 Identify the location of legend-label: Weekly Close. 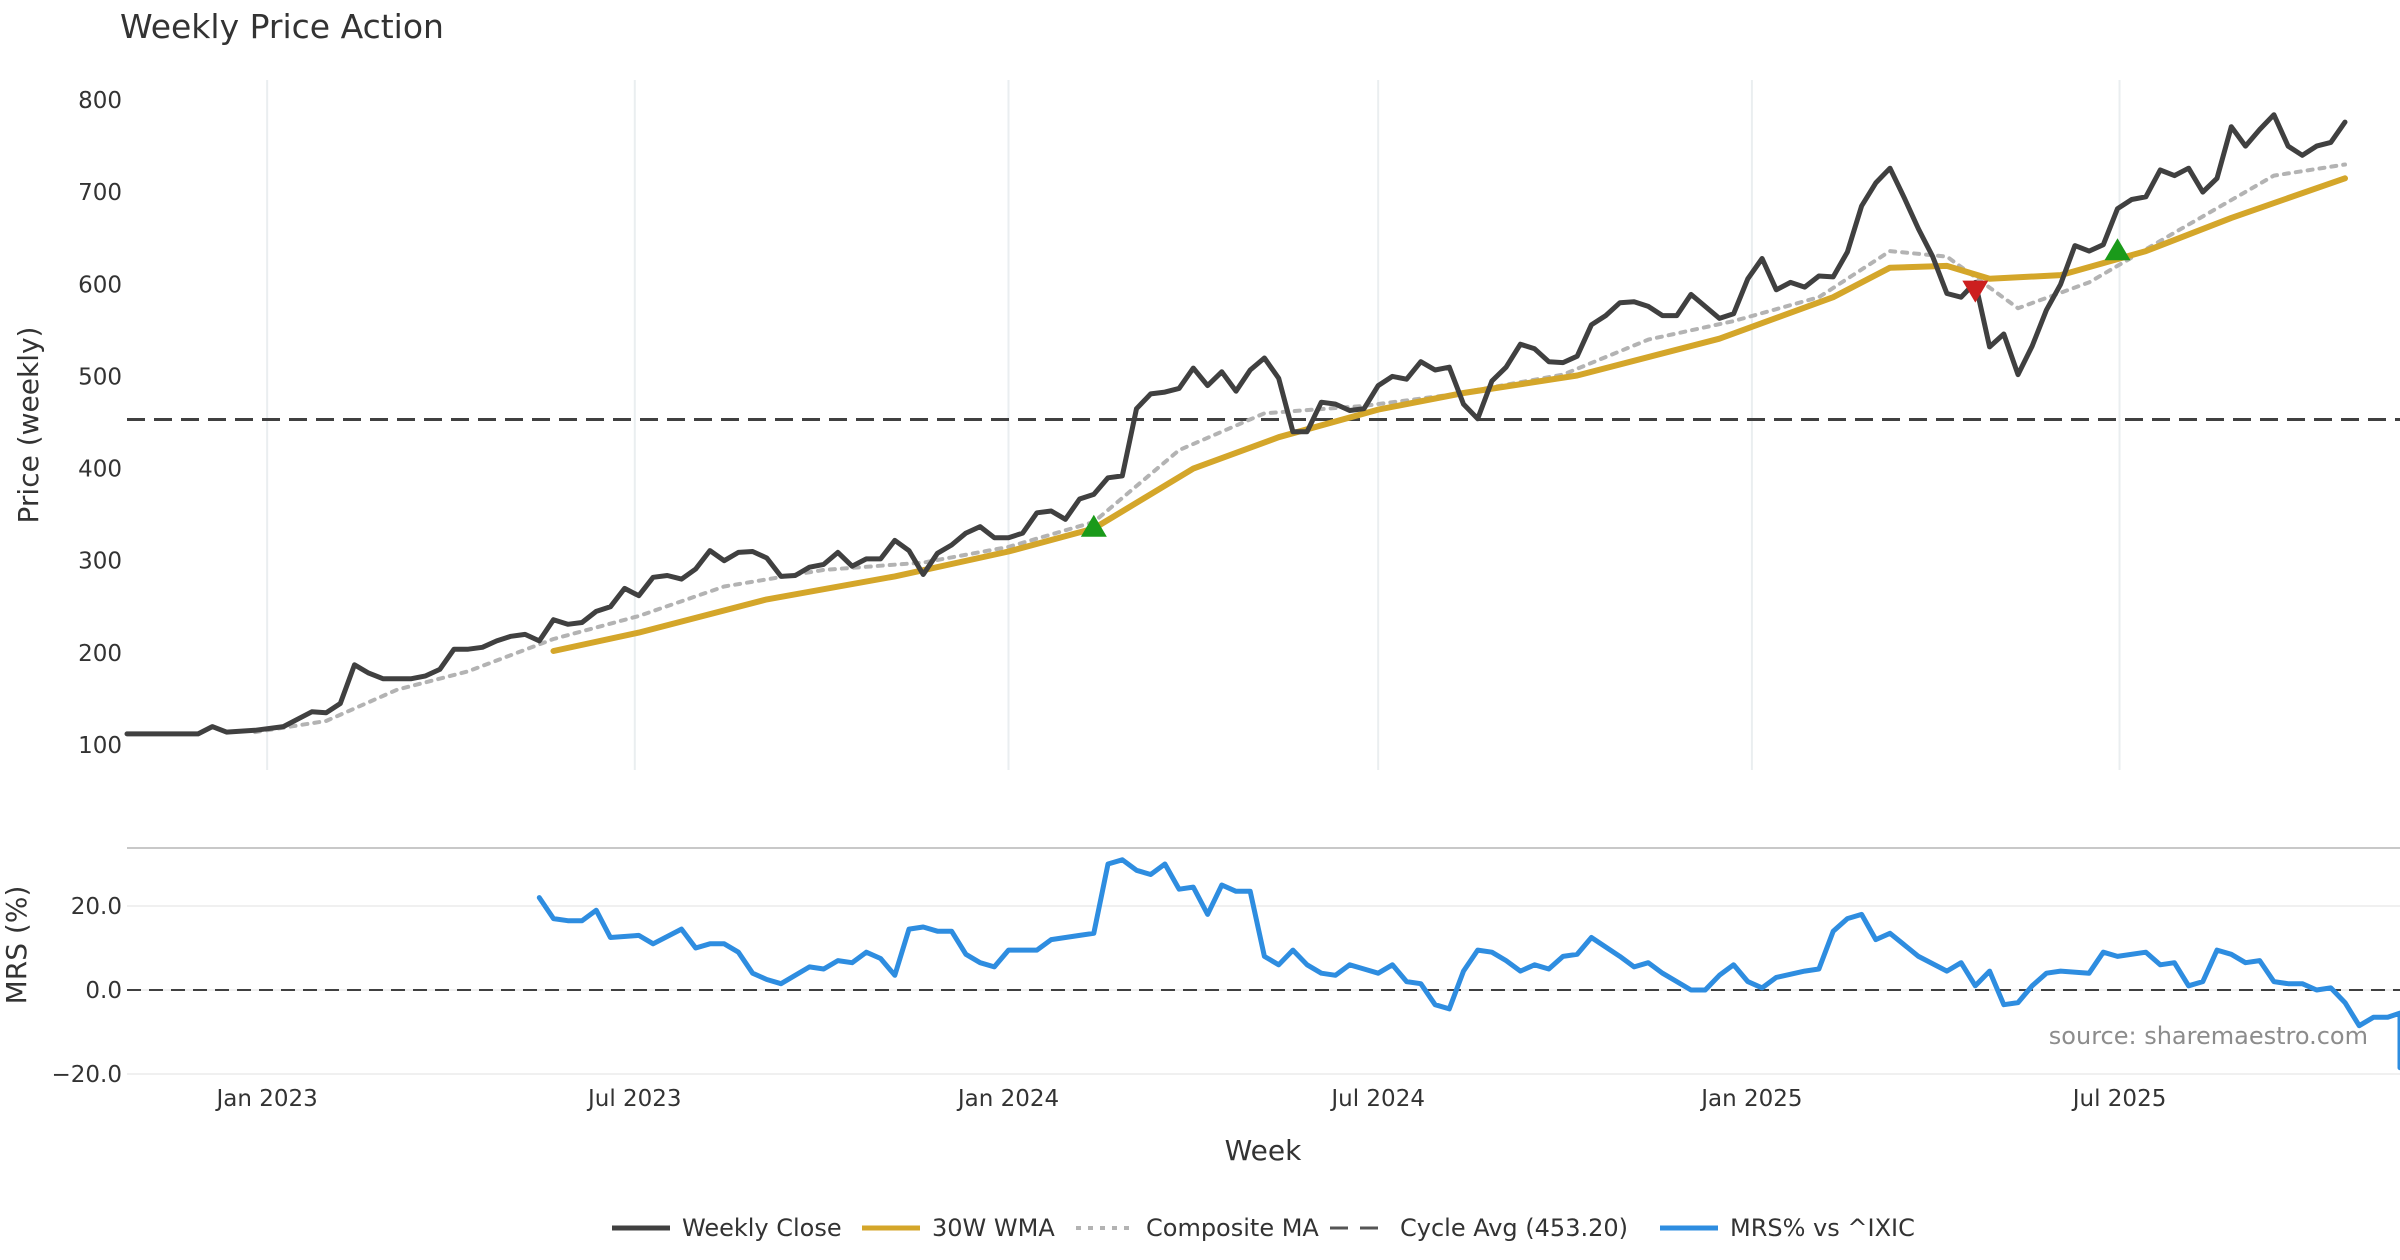
(762, 1228).